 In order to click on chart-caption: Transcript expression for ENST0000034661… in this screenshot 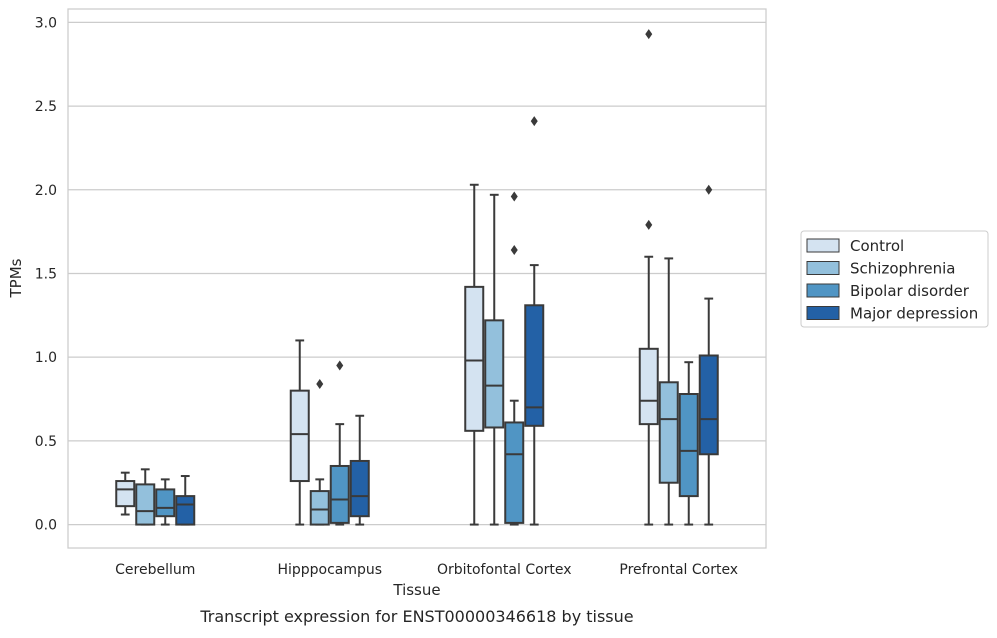, I will do `click(416, 616)`.